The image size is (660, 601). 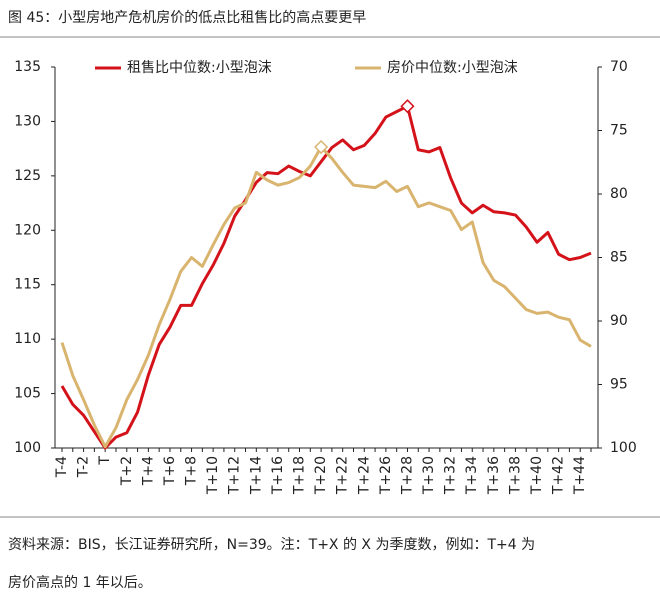 I want to click on y2-tick-label: 90, so click(x=619, y=321).